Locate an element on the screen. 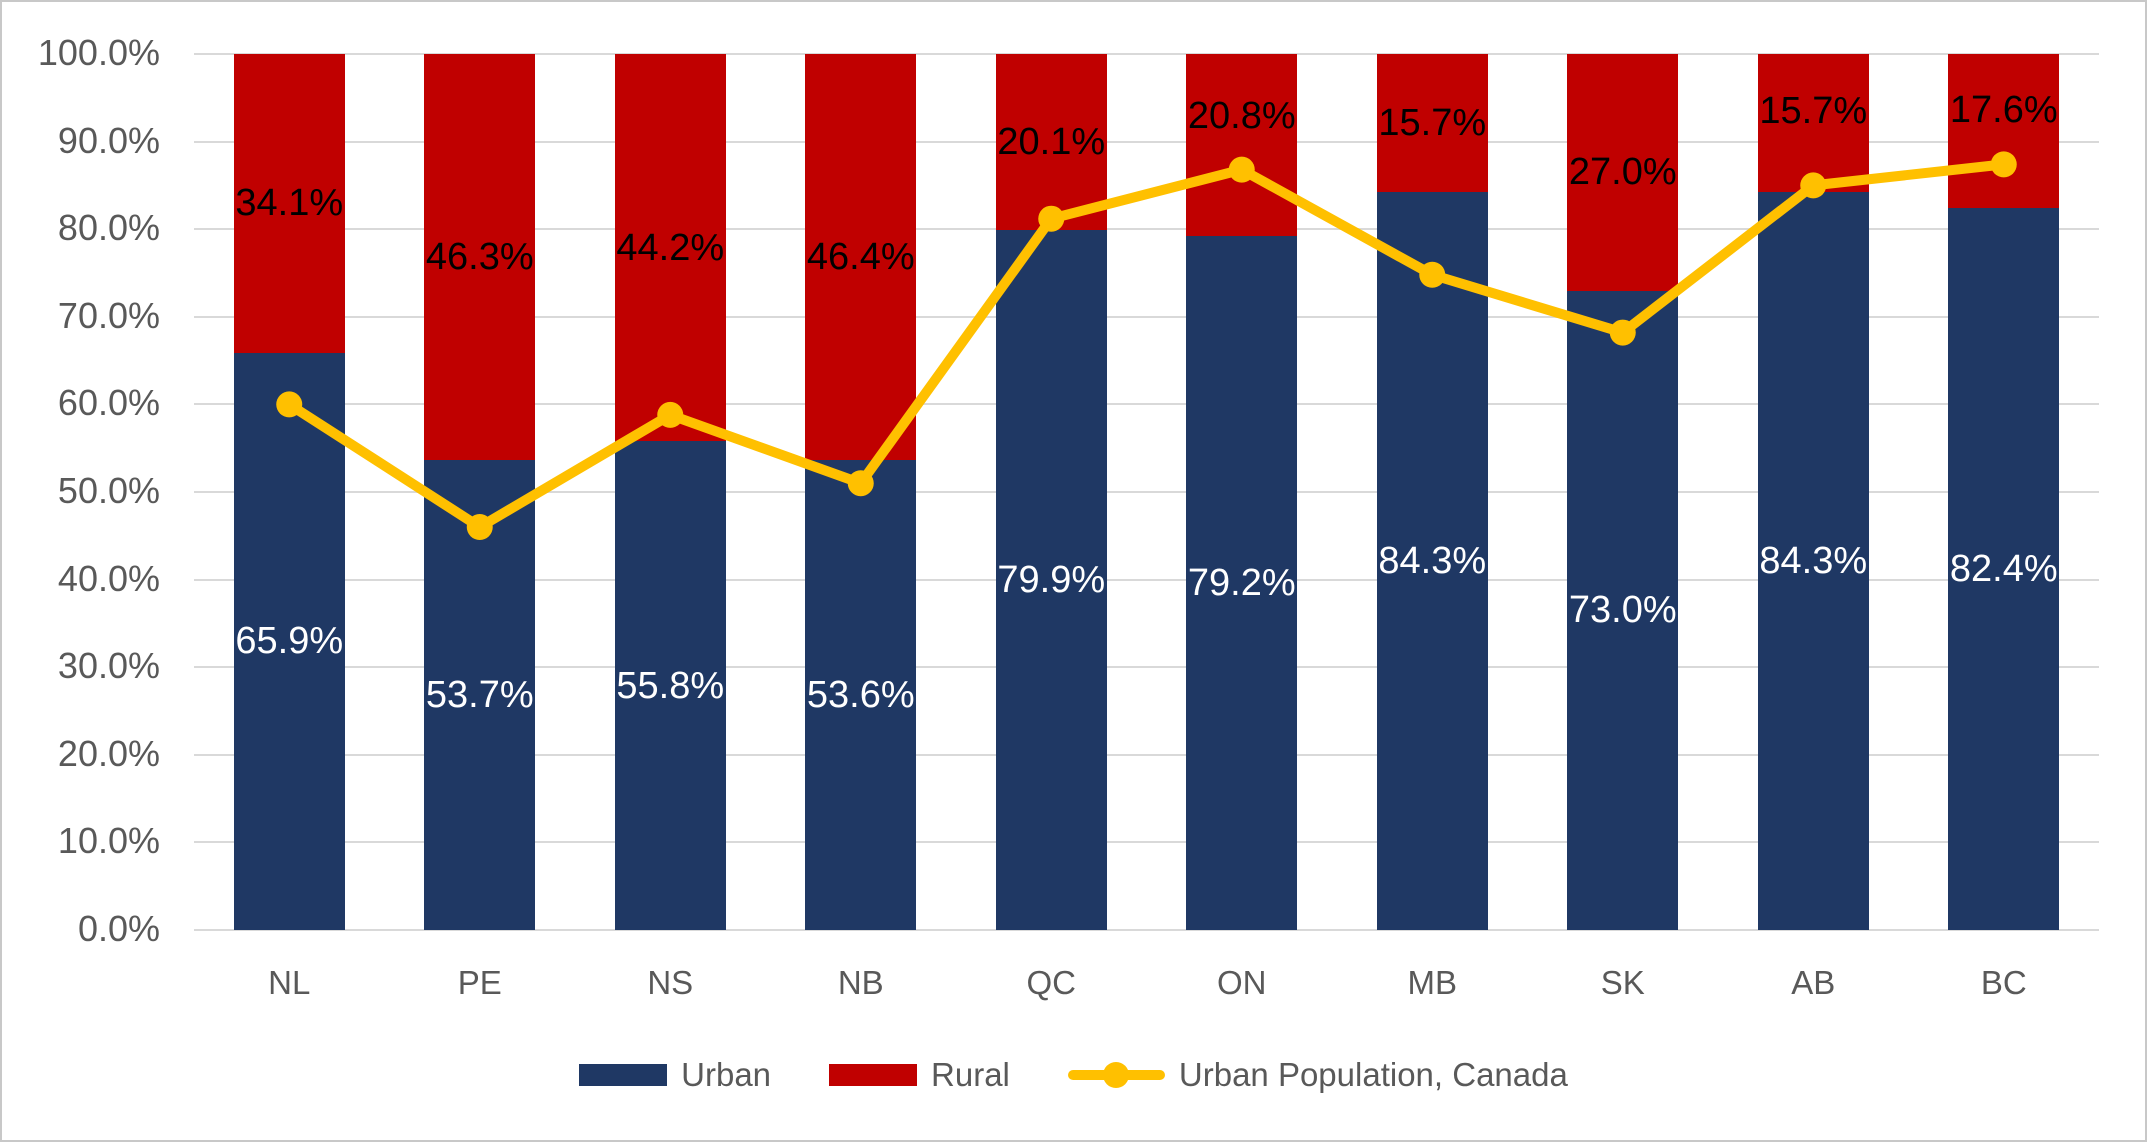  y-axis-tick-label: 60.0% is located at coordinates (108, 403).